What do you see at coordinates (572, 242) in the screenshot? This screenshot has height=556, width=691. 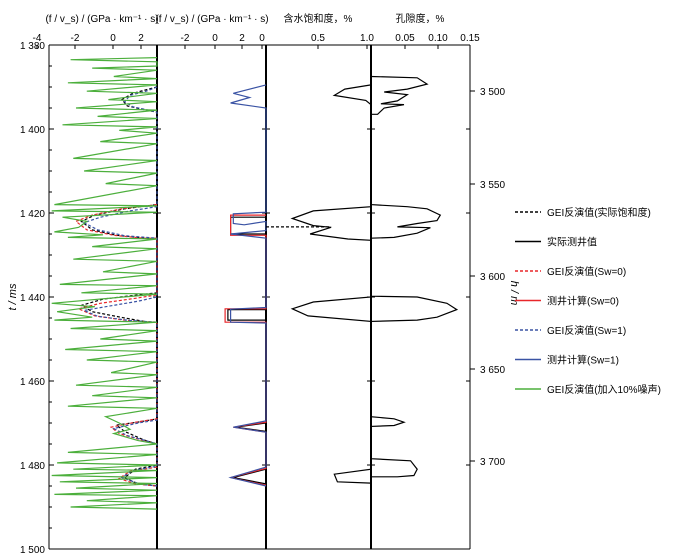 I see `legend-label: 实际测井值` at bounding box center [572, 242].